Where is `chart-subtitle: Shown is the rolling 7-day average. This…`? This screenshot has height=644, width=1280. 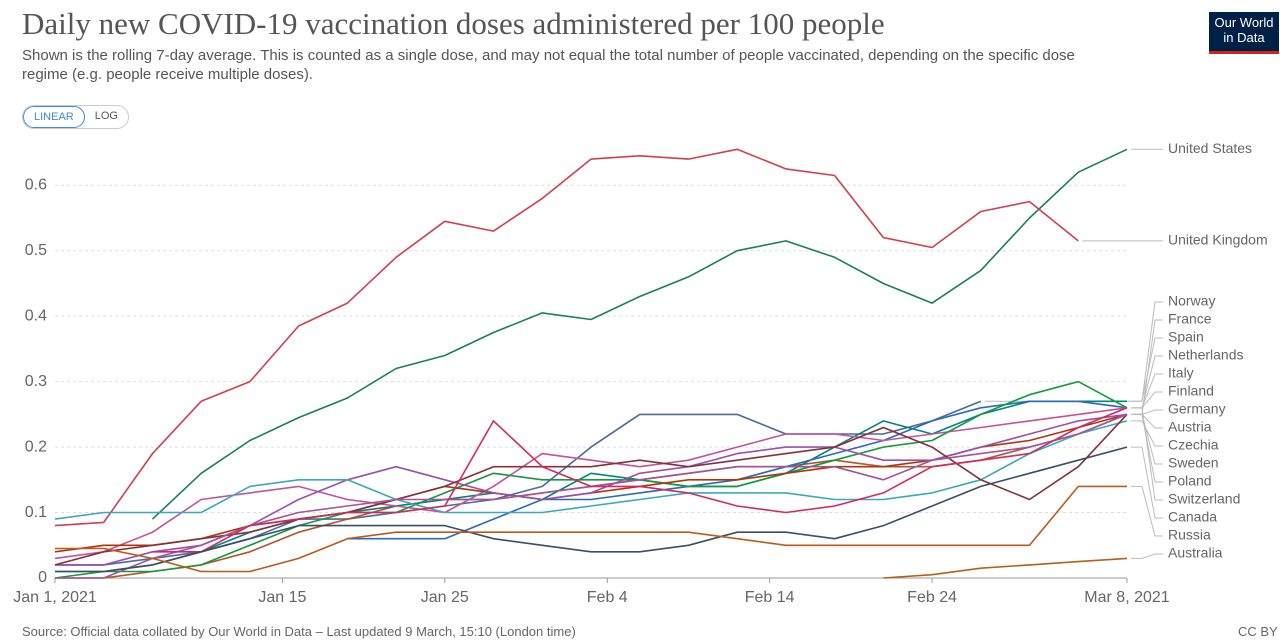 chart-subtitle: Shown is the rolling 7-day average. This… is located at coordinates (548, 65).